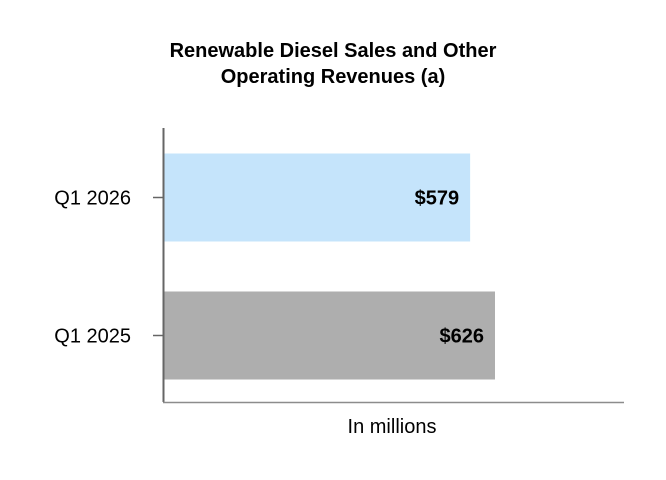 The width and height of the screenshot is (666, 480). I want to click on chart-title-line-1: Renewable Diesel Sales and Other, so click(333, 51).